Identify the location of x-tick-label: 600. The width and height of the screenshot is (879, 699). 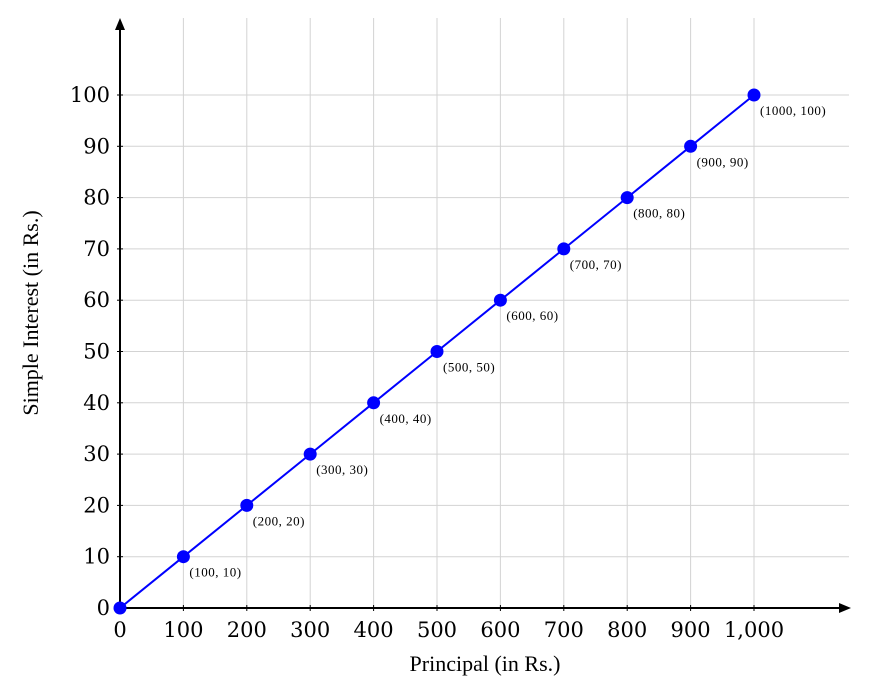
(500, 630).